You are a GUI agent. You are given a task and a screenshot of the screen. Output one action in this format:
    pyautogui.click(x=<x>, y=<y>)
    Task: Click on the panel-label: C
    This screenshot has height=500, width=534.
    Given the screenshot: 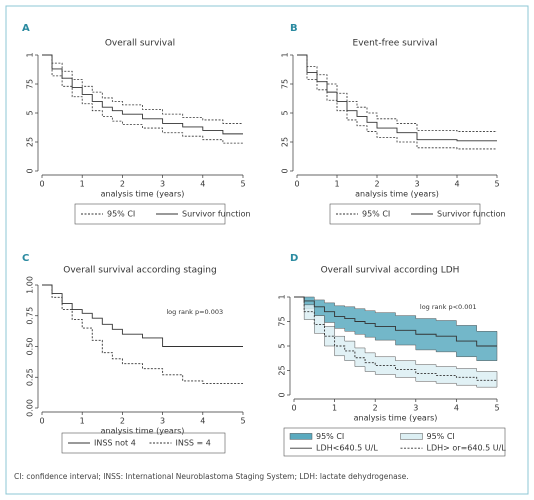 What is the action you would take?
    pyautogui.click(x=25, y=258)
    